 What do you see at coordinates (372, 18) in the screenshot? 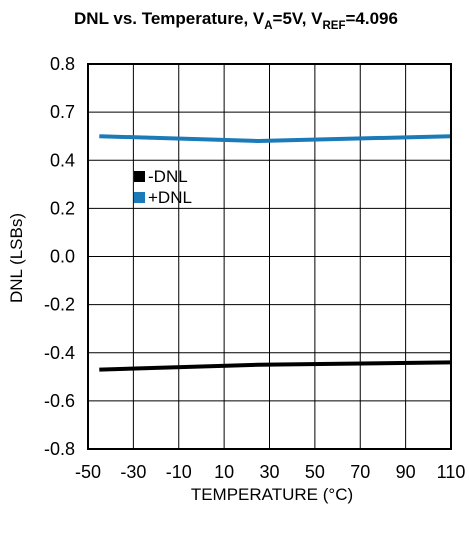
I see `chart-title-suffix: =4.096` at bounding box center [372, 18].